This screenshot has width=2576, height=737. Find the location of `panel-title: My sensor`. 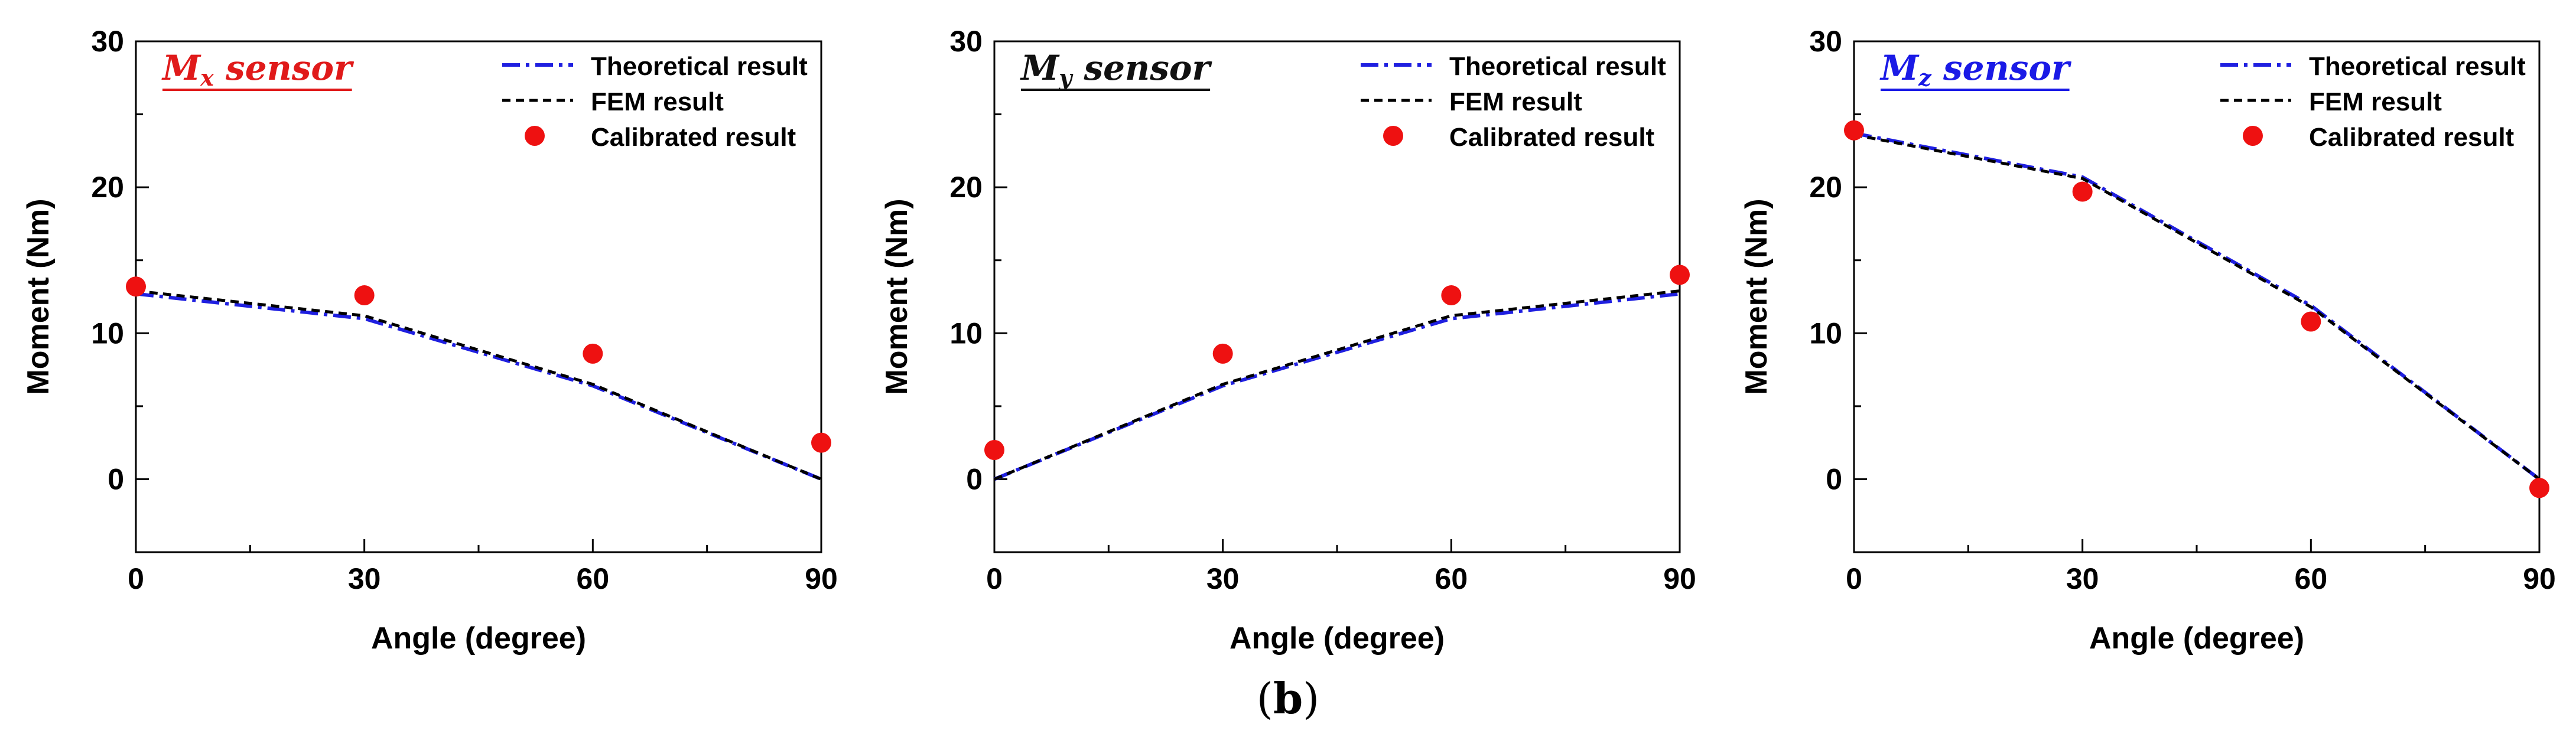

panel-title: My sensor is located at coordinates (1116, 69).